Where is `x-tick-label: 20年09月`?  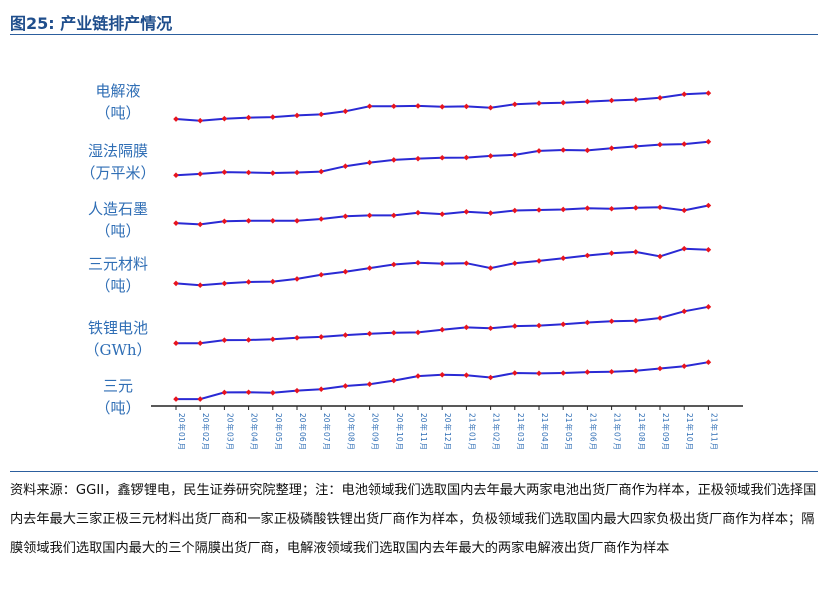
x-tick-label: 20年09月 is located at coordinates (376, 431).